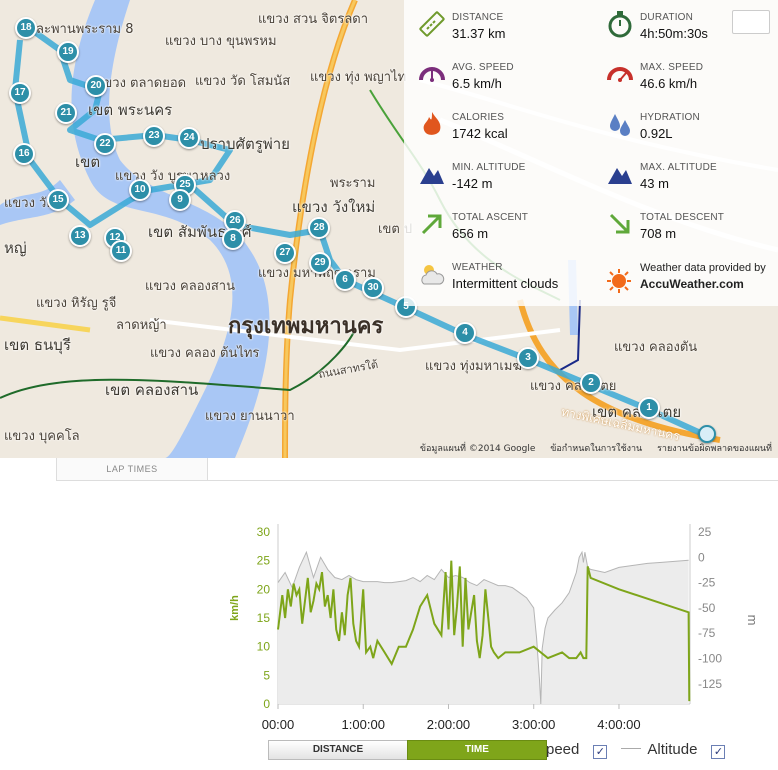 This screenshot has height=770, width=778. I want to click on ruler-icon, so click(432, 24).